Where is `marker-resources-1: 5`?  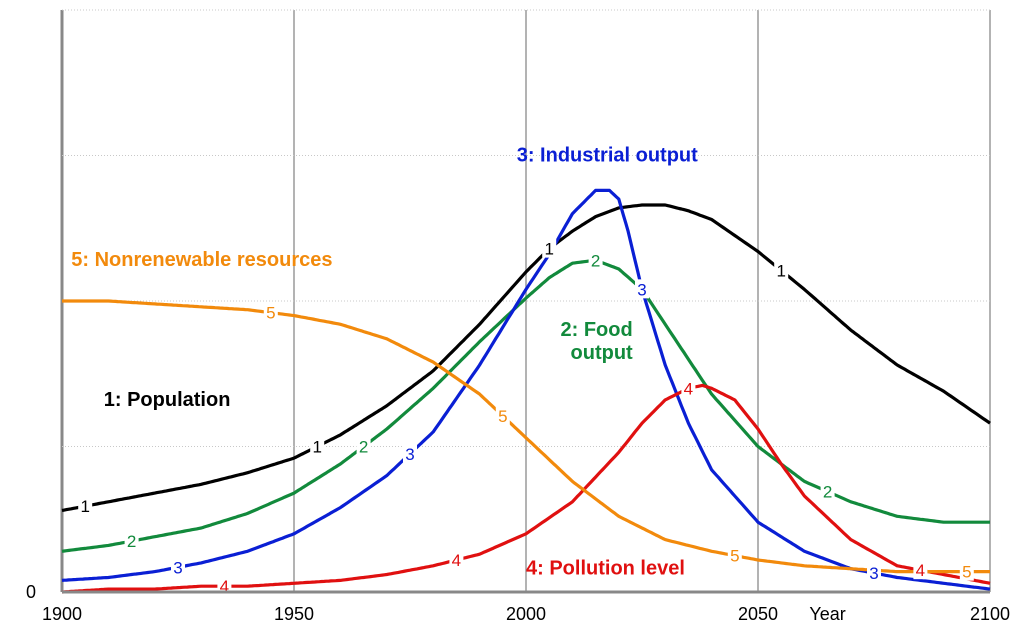 marker-resources-1: 5 is located at coordinates (502, 416).